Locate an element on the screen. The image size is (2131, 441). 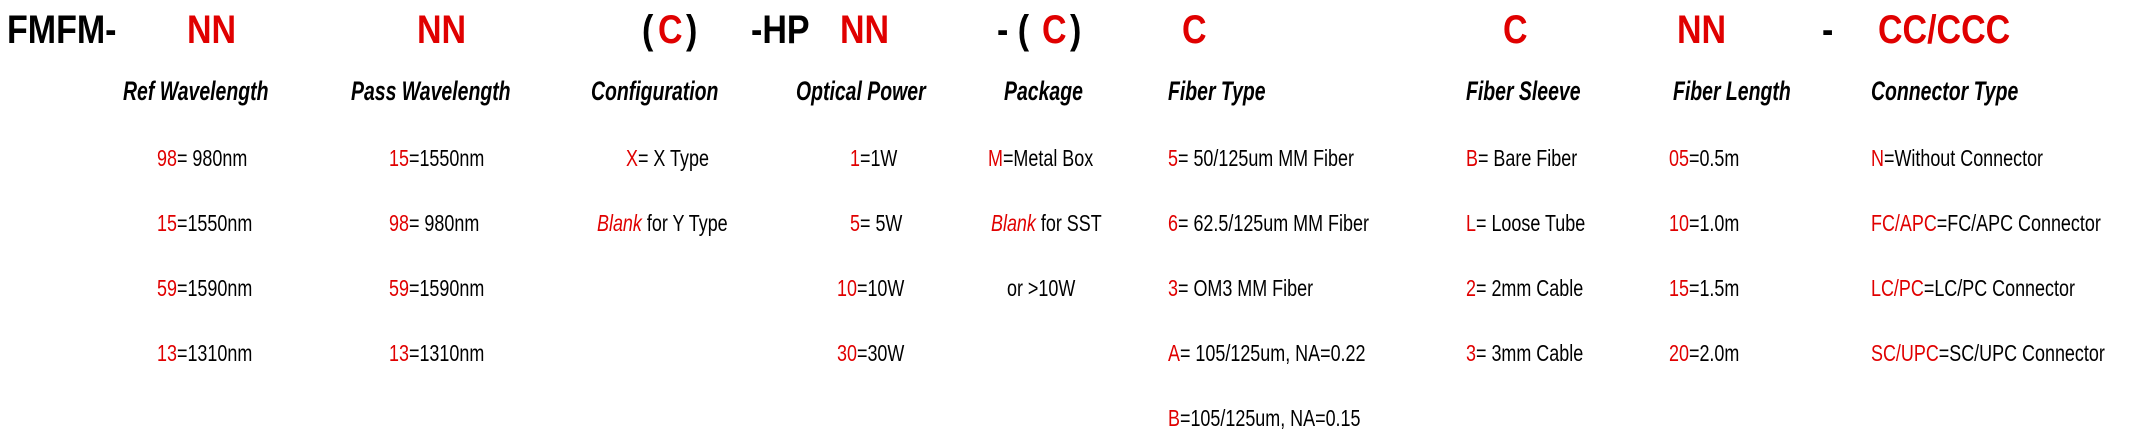
code-package: C is located at coordinates (1054, 30).